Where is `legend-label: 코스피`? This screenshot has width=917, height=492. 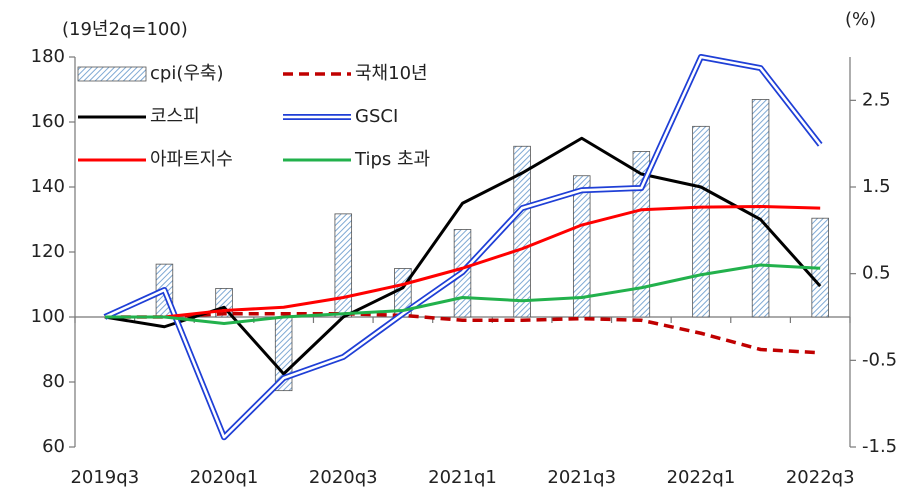
legend-label: 코스피 is located at coordinates (175, 116).